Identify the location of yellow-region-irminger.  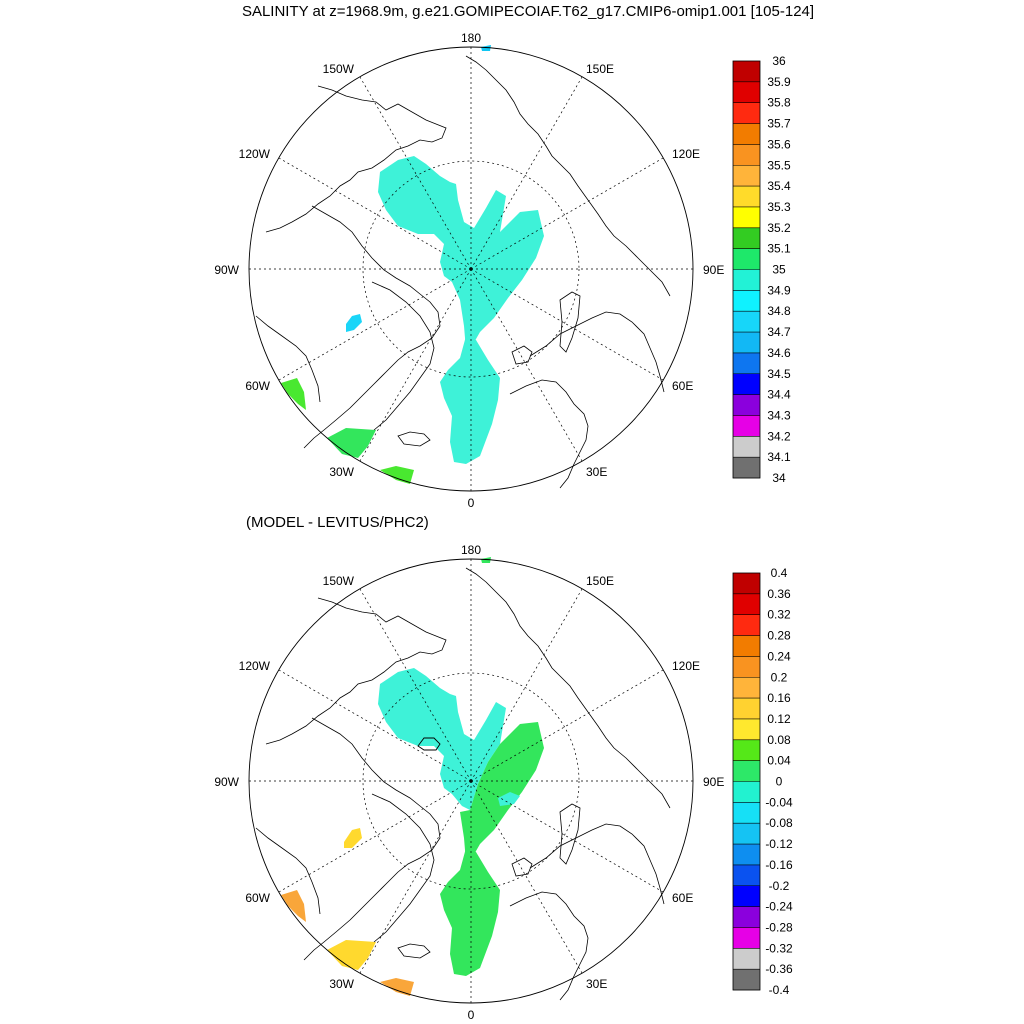
(351, 955).